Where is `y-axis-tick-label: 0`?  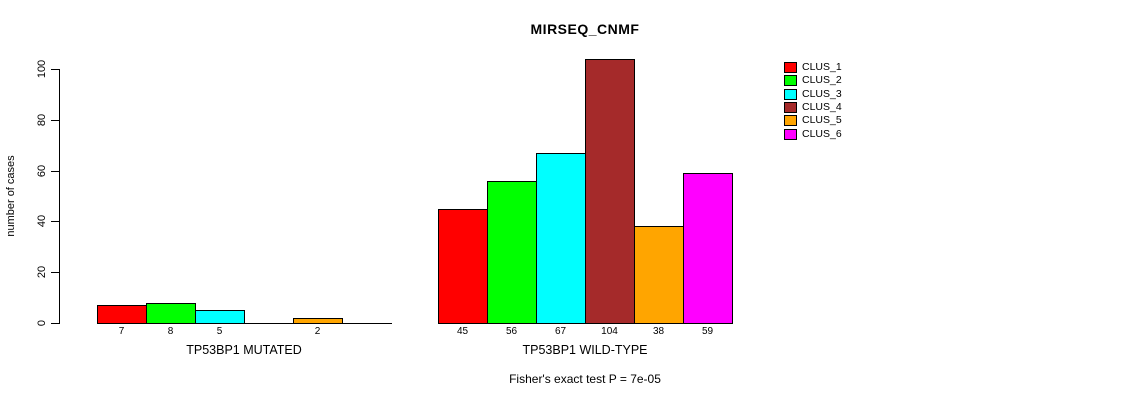 y-axis-tick-label: 0 is located at coordinates (42, 323).